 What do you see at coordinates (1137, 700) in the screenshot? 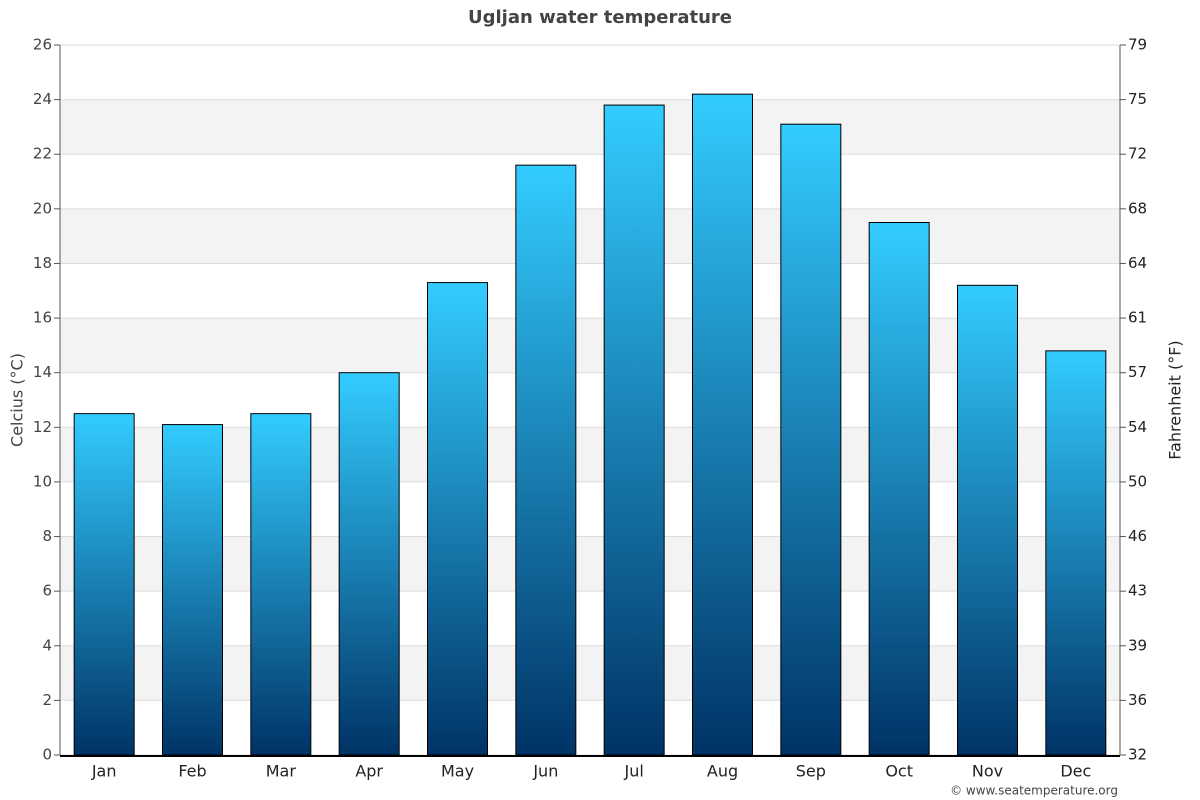
I see `y2-tick-label: 36` at bounding box center [1137, 700].